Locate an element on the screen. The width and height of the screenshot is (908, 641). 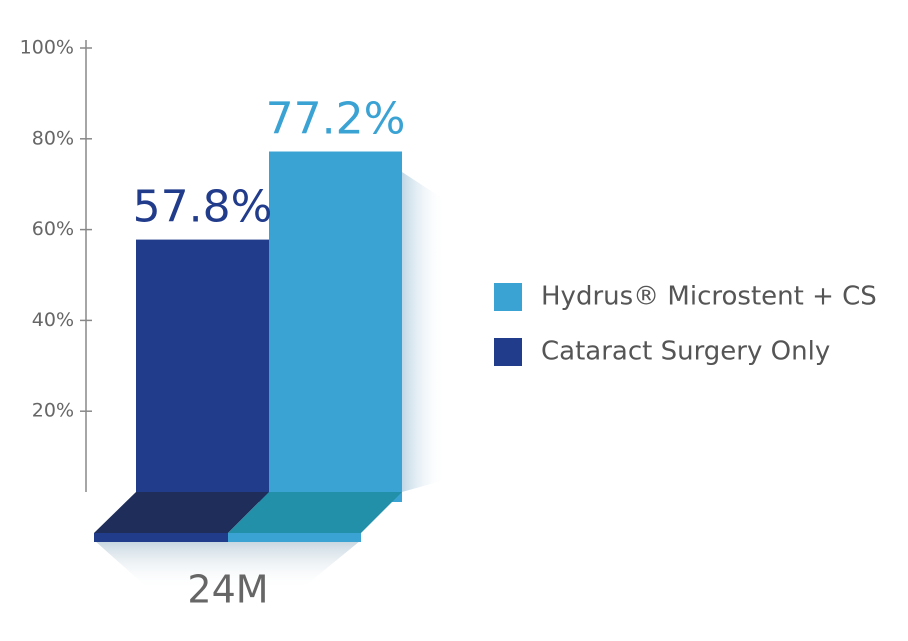
x-tick-label: 24M is located at coordinates (227, 590).